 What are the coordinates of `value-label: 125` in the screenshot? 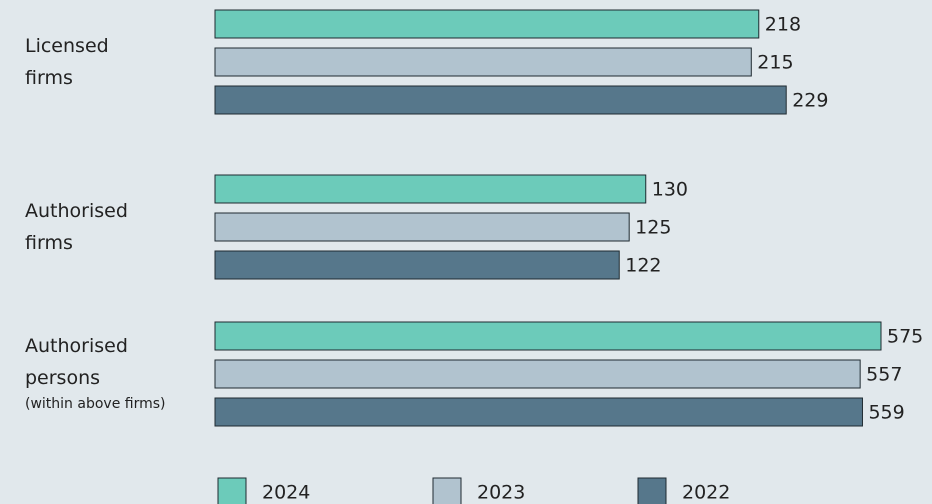 It's located at (653, 228).